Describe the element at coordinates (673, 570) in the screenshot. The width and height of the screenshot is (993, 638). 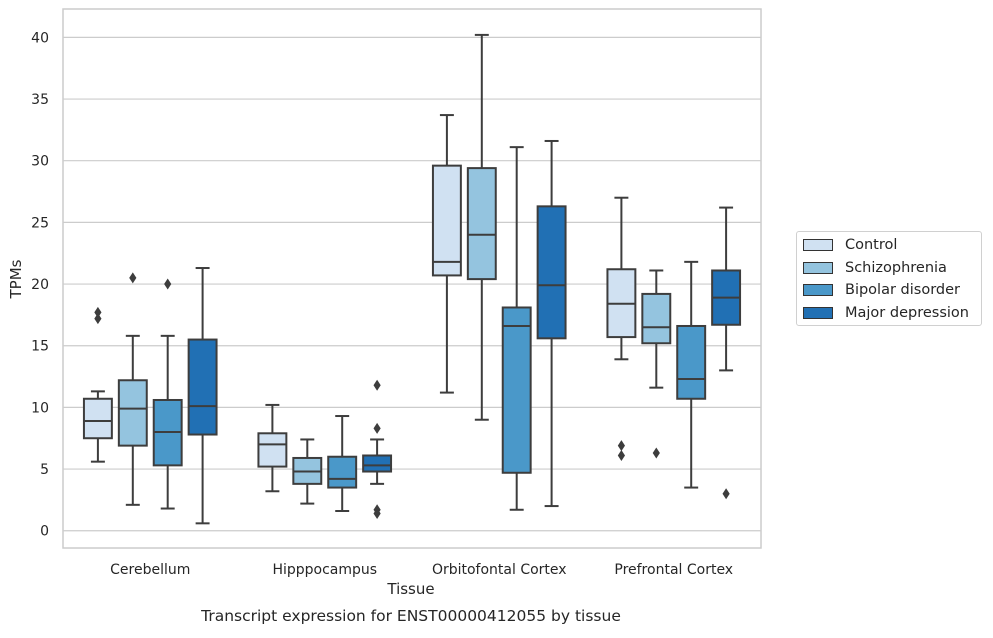
I see `x-tick-label-prefrontal-cortex: Prefrontal Cortex` at that location.